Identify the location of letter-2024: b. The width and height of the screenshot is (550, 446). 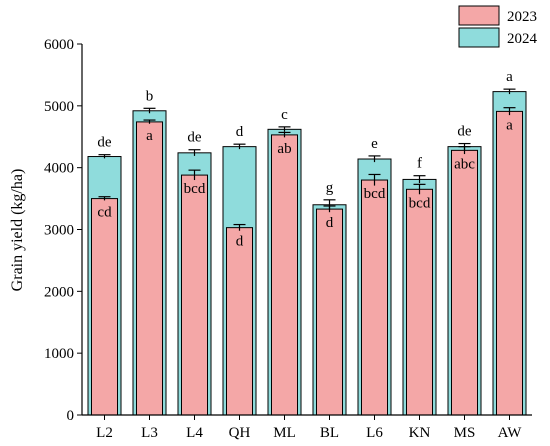
(150, 96).